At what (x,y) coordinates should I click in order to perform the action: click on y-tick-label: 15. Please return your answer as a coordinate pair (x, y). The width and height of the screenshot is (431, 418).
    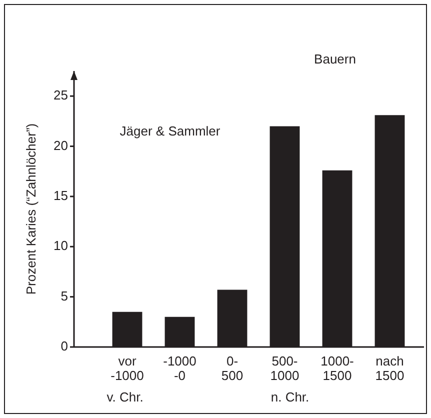
    Looking at the image, I should click on (61, 196).